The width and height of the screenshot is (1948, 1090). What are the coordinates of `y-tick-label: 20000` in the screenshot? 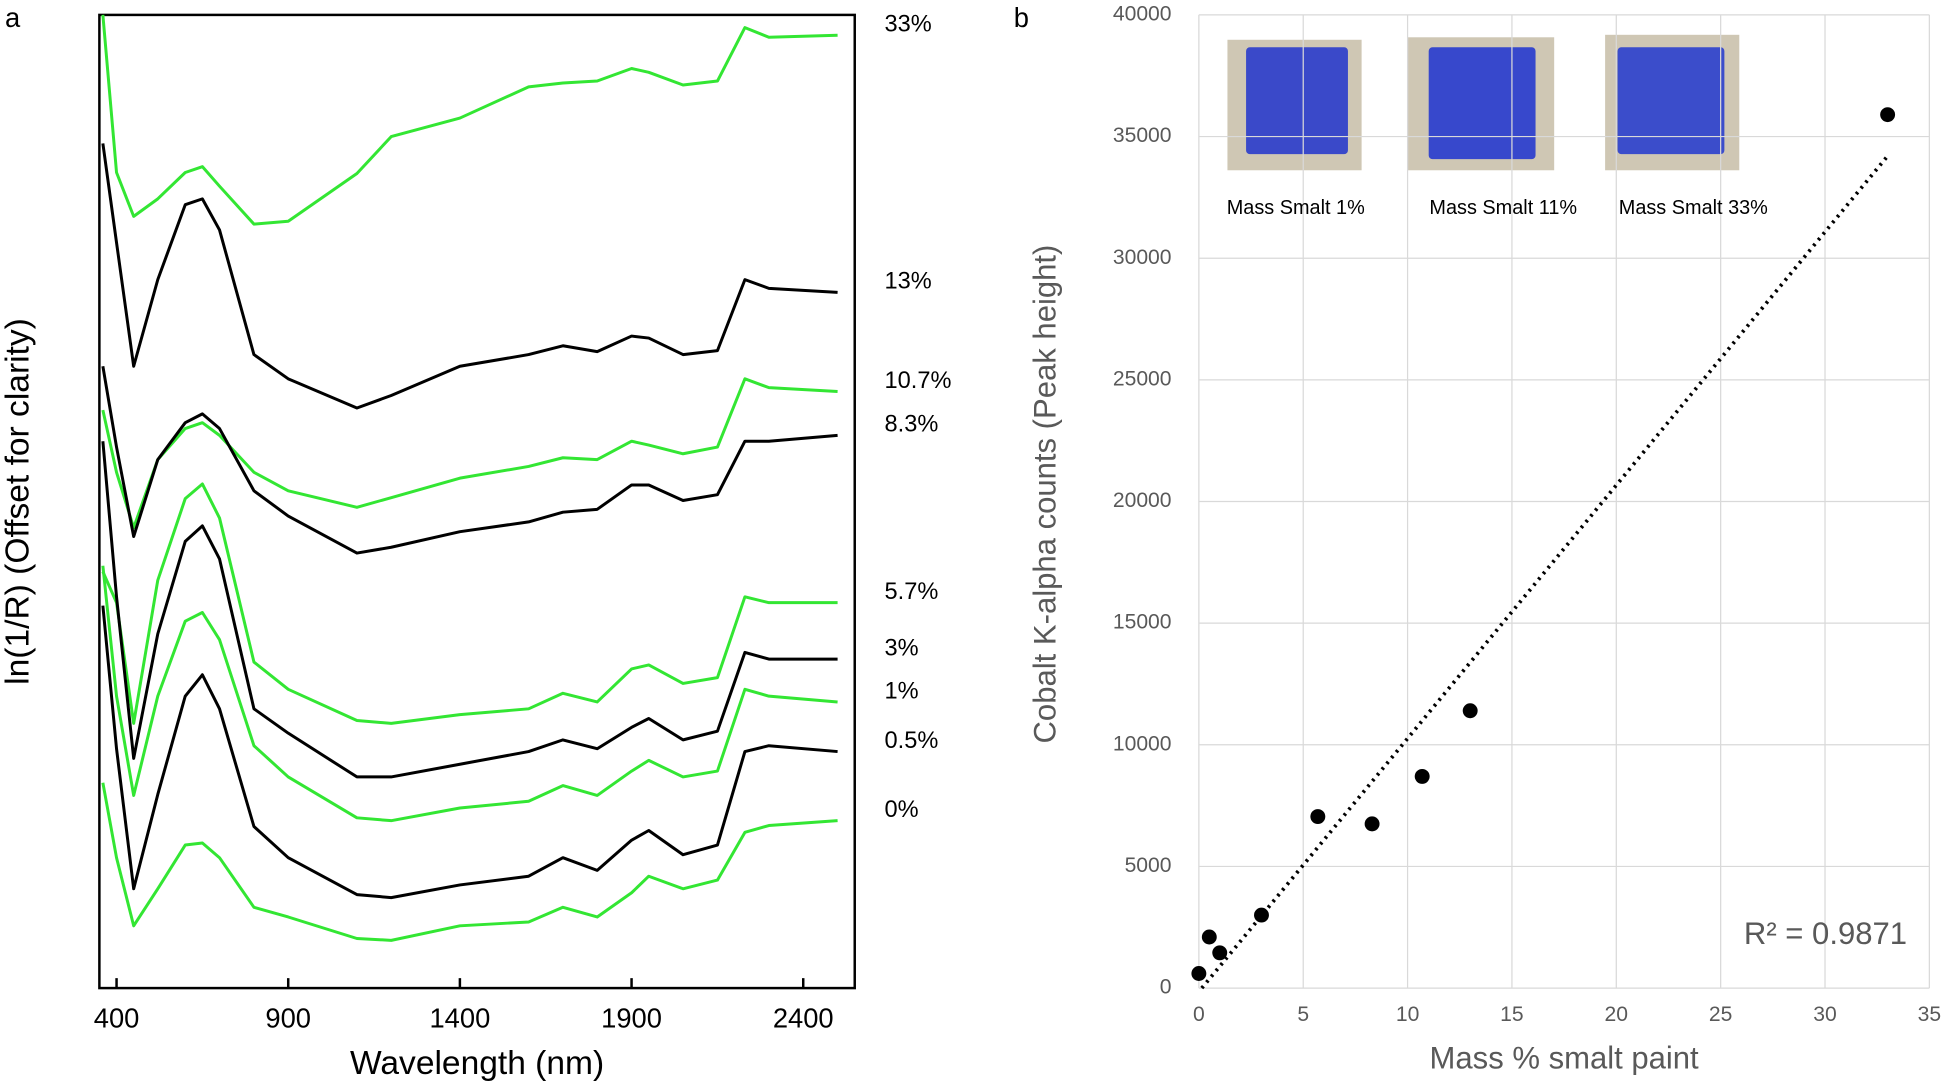 It's located at (1142, 500).